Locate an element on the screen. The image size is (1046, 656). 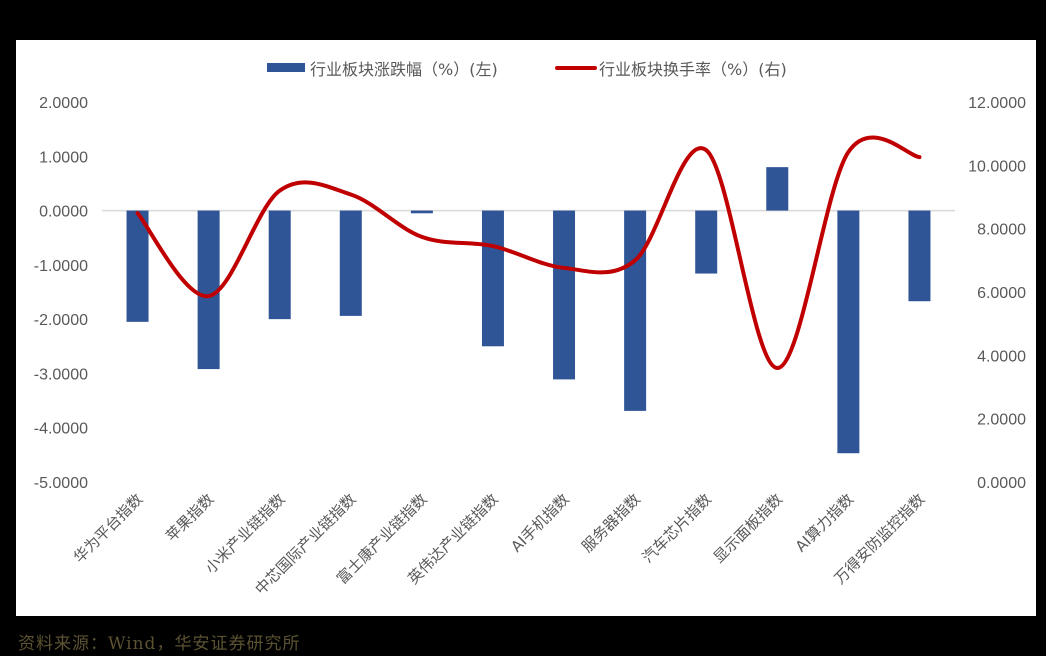
right-axis-tick: 6.0000 is located at coordinates (1001, 293).